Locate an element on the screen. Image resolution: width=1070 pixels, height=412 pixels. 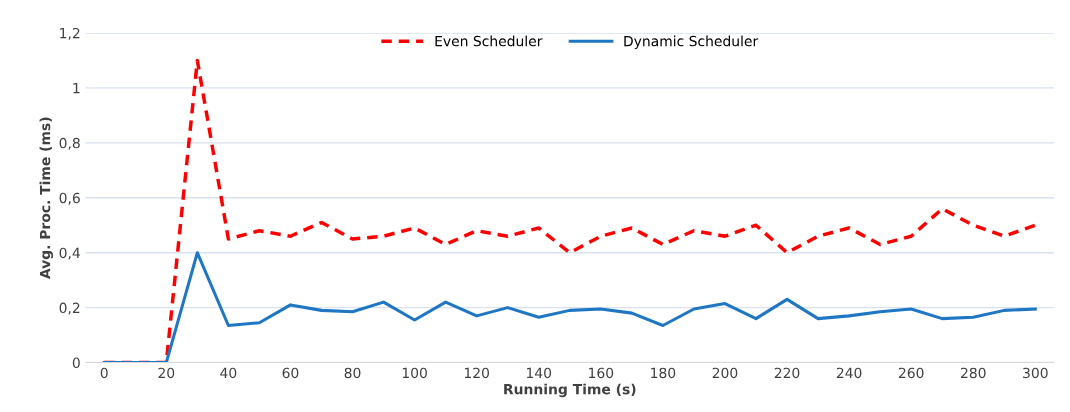
x-tick-label: 140 is located at coordinates (539, 373).